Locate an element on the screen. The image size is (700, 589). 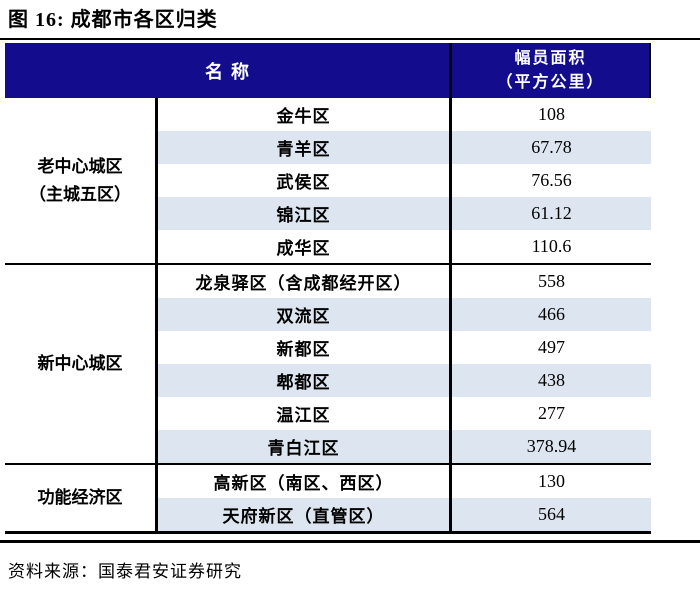
table-row: 成华区 110.6 is located at coordinates (404, 246).